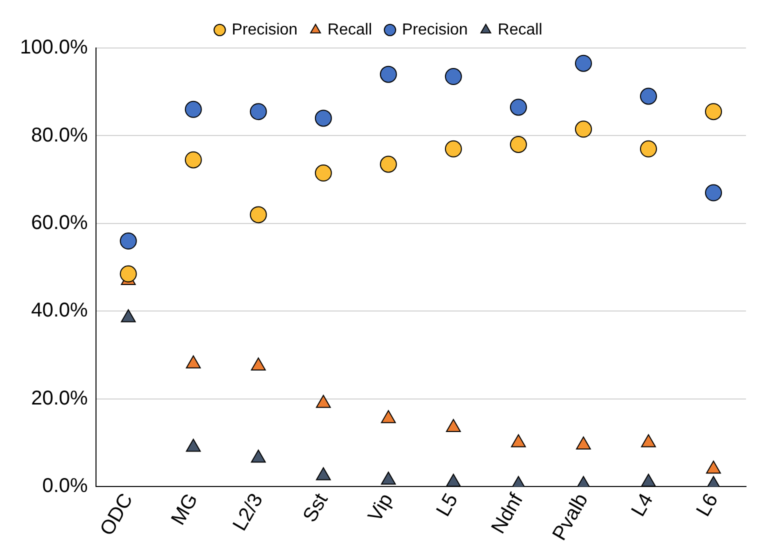  Describe the element at coordinates (59, 135) in the screenshot. I see `y-tick-label: 80.0%` at that location.